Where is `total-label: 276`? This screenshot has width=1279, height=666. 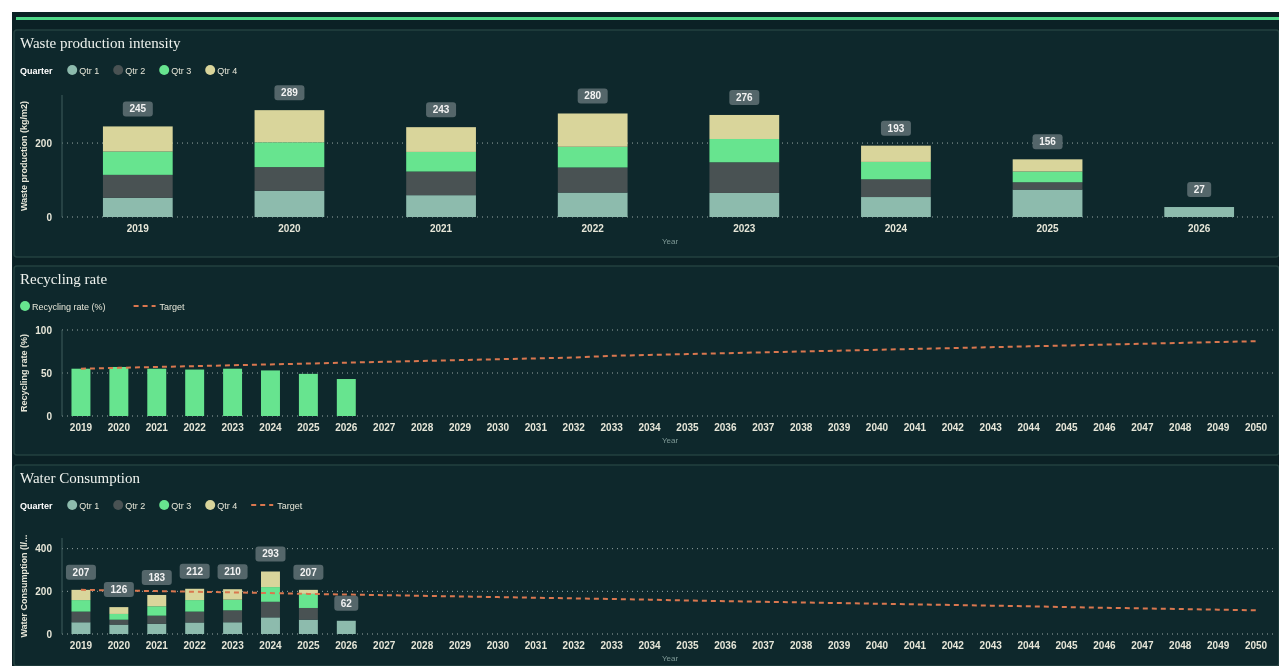
total-label: 276 is located at coordinates (744, 97).